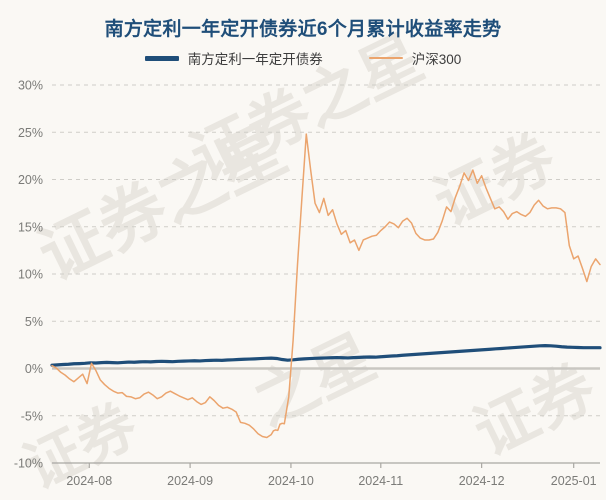  I want to click on legend-swatch-fund-icon, so click(161, 58).